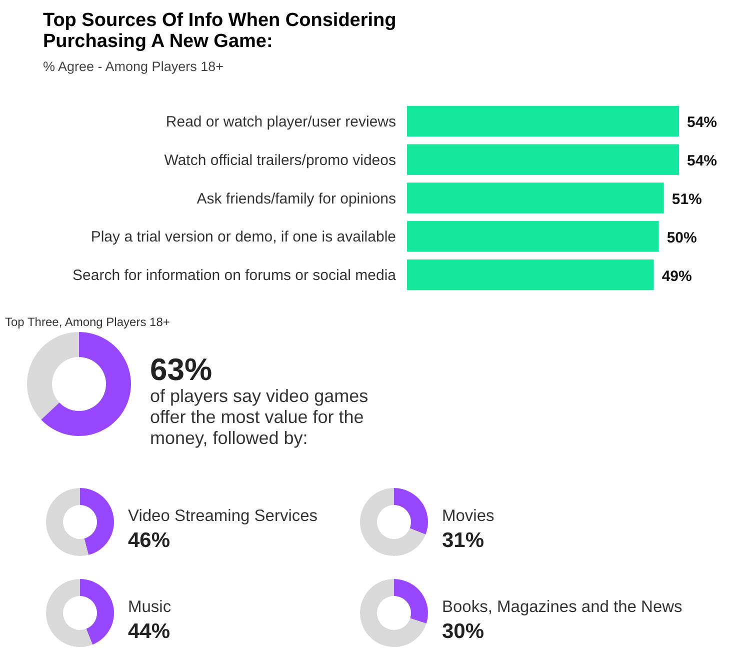 This screenshot has width=735, height=662. What do you see at coordinates (223, 516) in the screenshot?
I see `slice-label: Video Streaming Services` at bounding box center [223, 516].